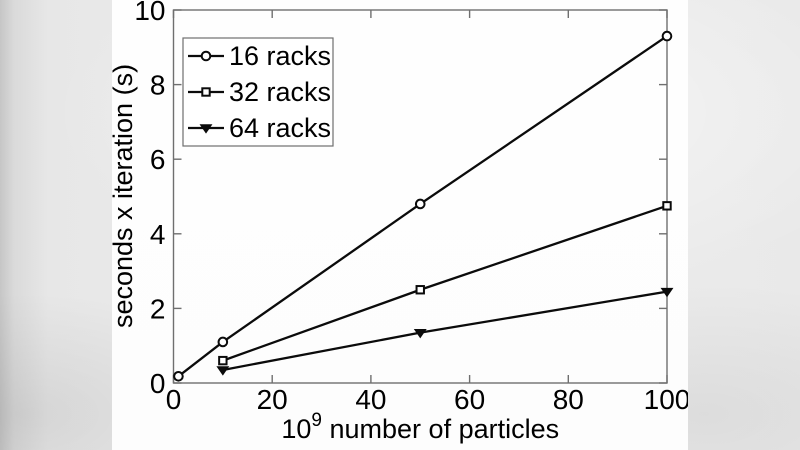 This screenshot has height=450, width=800. Describe the element at coordinates (174, 399) in the screenshot. I see `x-tick-label: 0` at that location.